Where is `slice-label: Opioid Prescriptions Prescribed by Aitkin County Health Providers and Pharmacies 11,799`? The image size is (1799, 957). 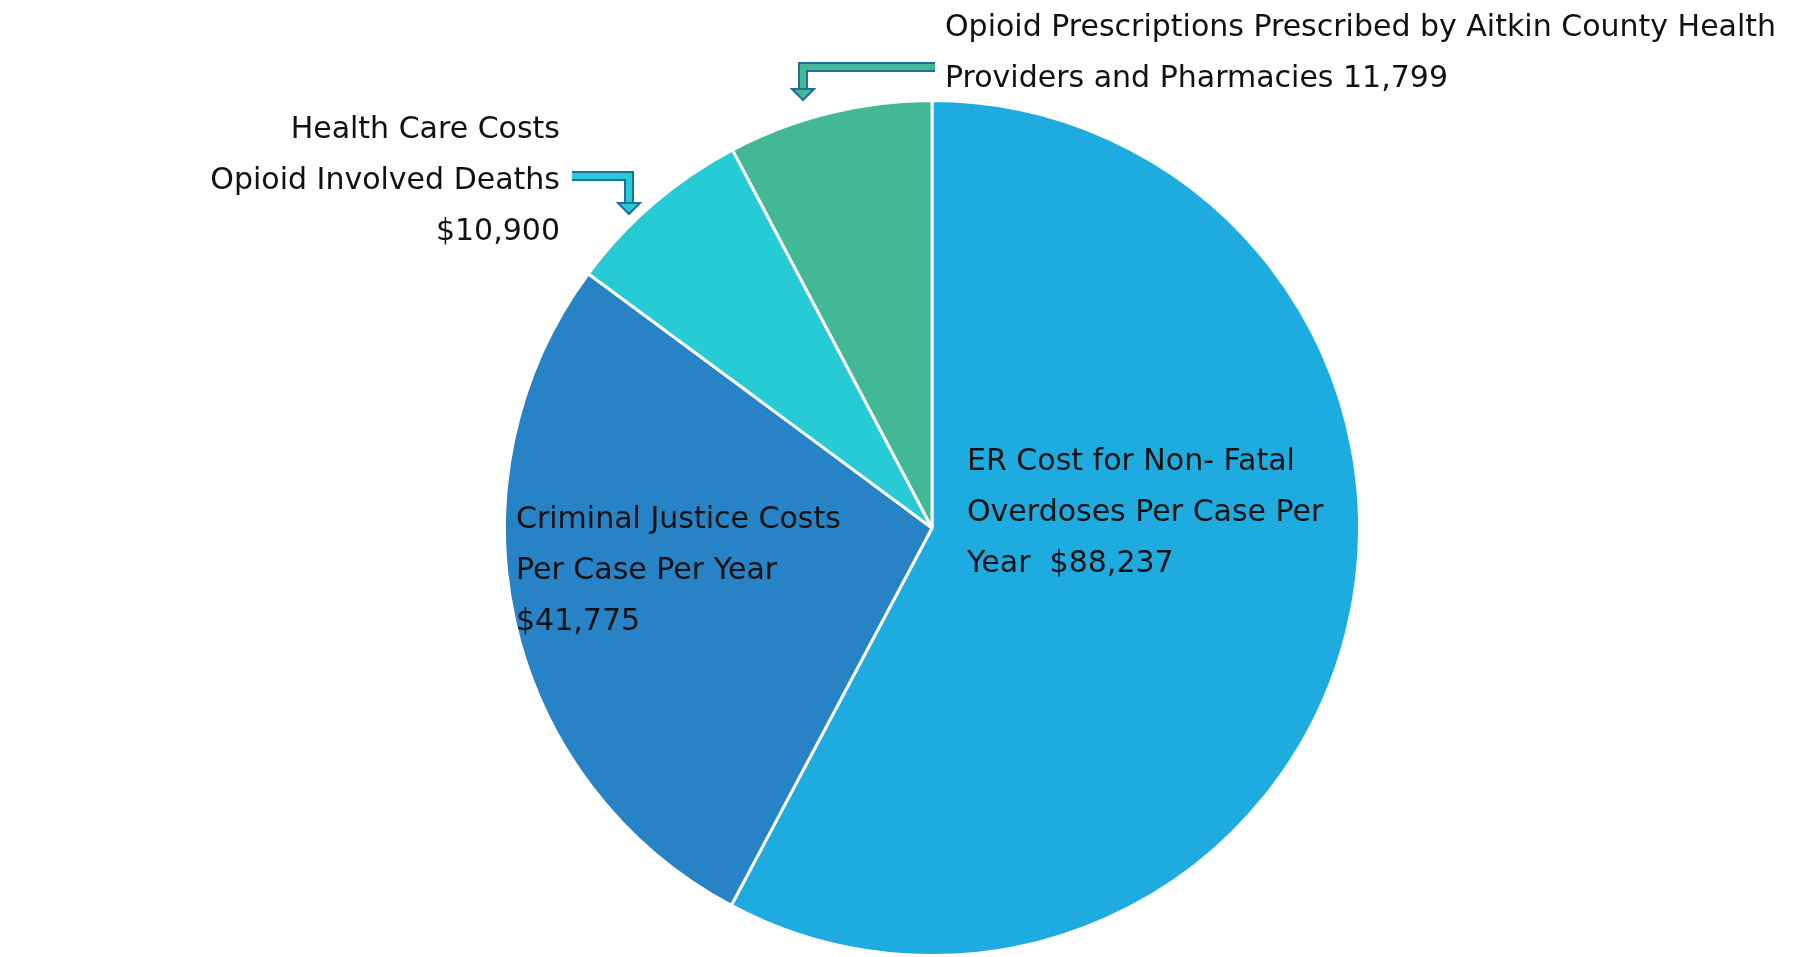 slice-label: Opioid Prescriptions Prescribed by Aitkin County Health Providers and Pharmacies 11,799 is located at coordinates (1361, 50).